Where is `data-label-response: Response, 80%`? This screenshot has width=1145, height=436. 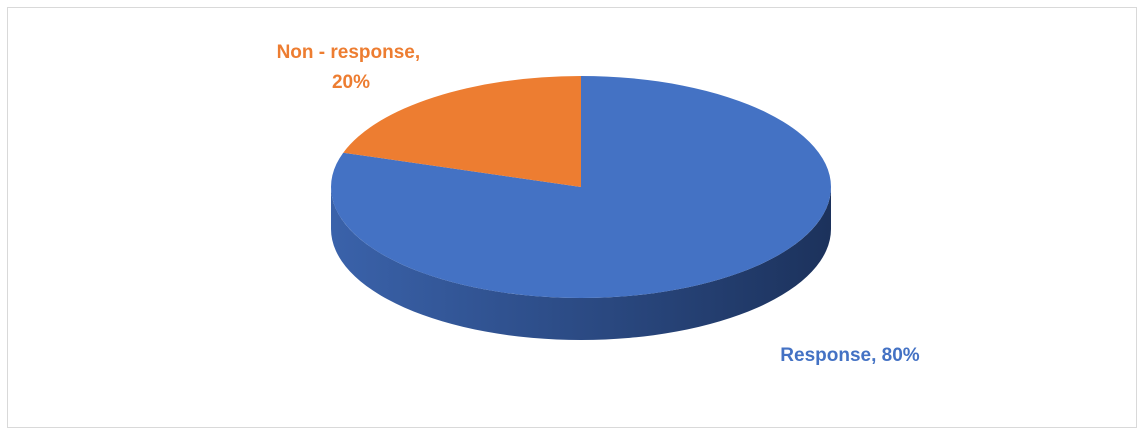
data-label-response: Response, 80% is located at coordinates (849, 355).